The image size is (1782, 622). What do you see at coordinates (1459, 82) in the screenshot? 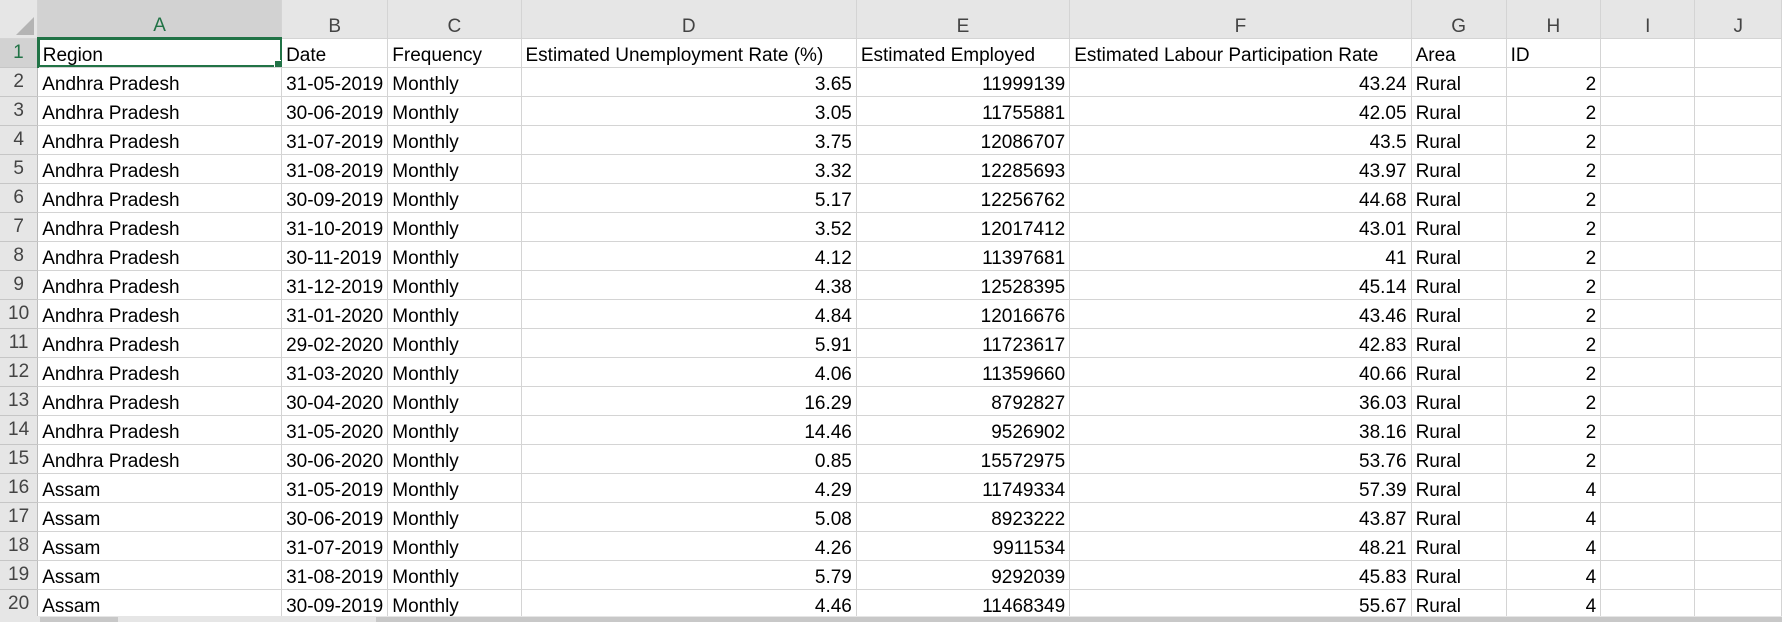
I see `cell-g2: Rural` at bounding box center [1459, 82].